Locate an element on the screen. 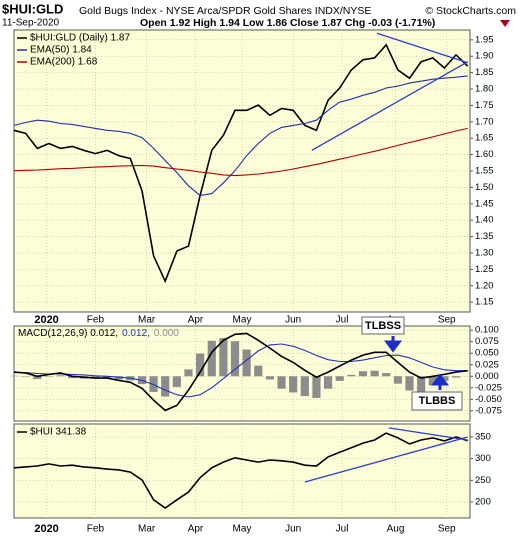 This screenshot has width=520, height=540. y-tick-label: -0.025 is located at coordinates (488, 387).